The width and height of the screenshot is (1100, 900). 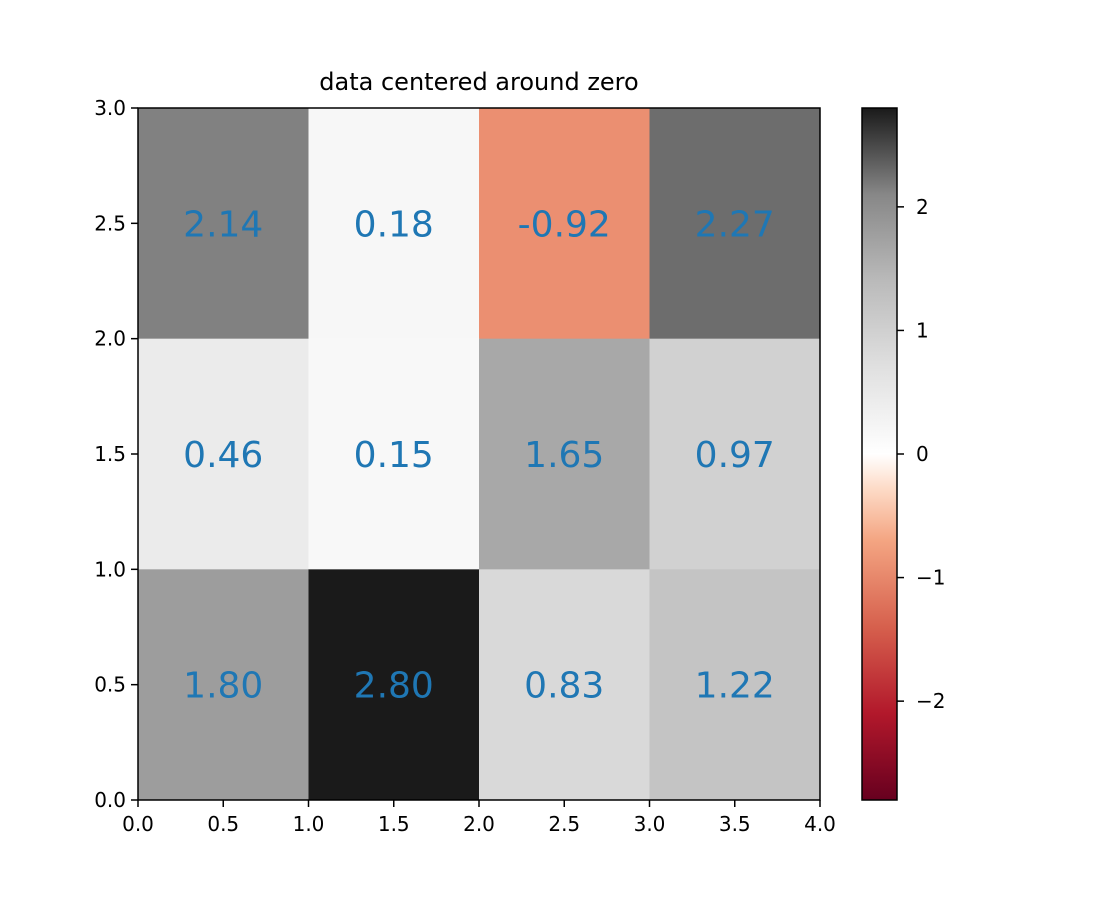 I want to click on cell-value-label: 0.83, so click(x=564, y=686).